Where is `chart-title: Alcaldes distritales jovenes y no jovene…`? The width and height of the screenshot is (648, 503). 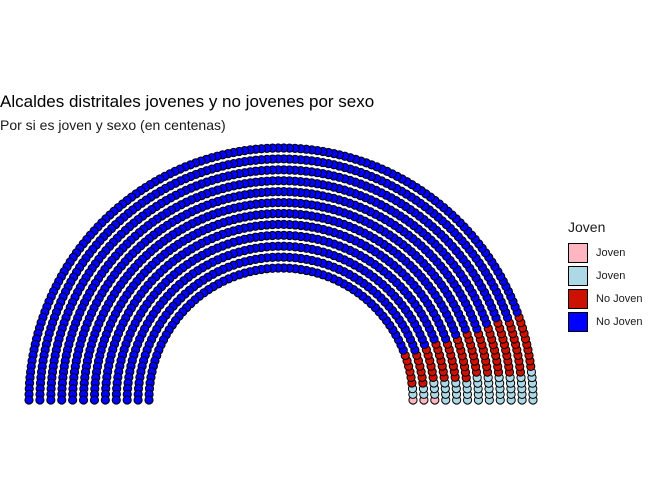
chart-title: Alcaldes distritales jovenes y no jovene… is located at coordinates (187, 101).